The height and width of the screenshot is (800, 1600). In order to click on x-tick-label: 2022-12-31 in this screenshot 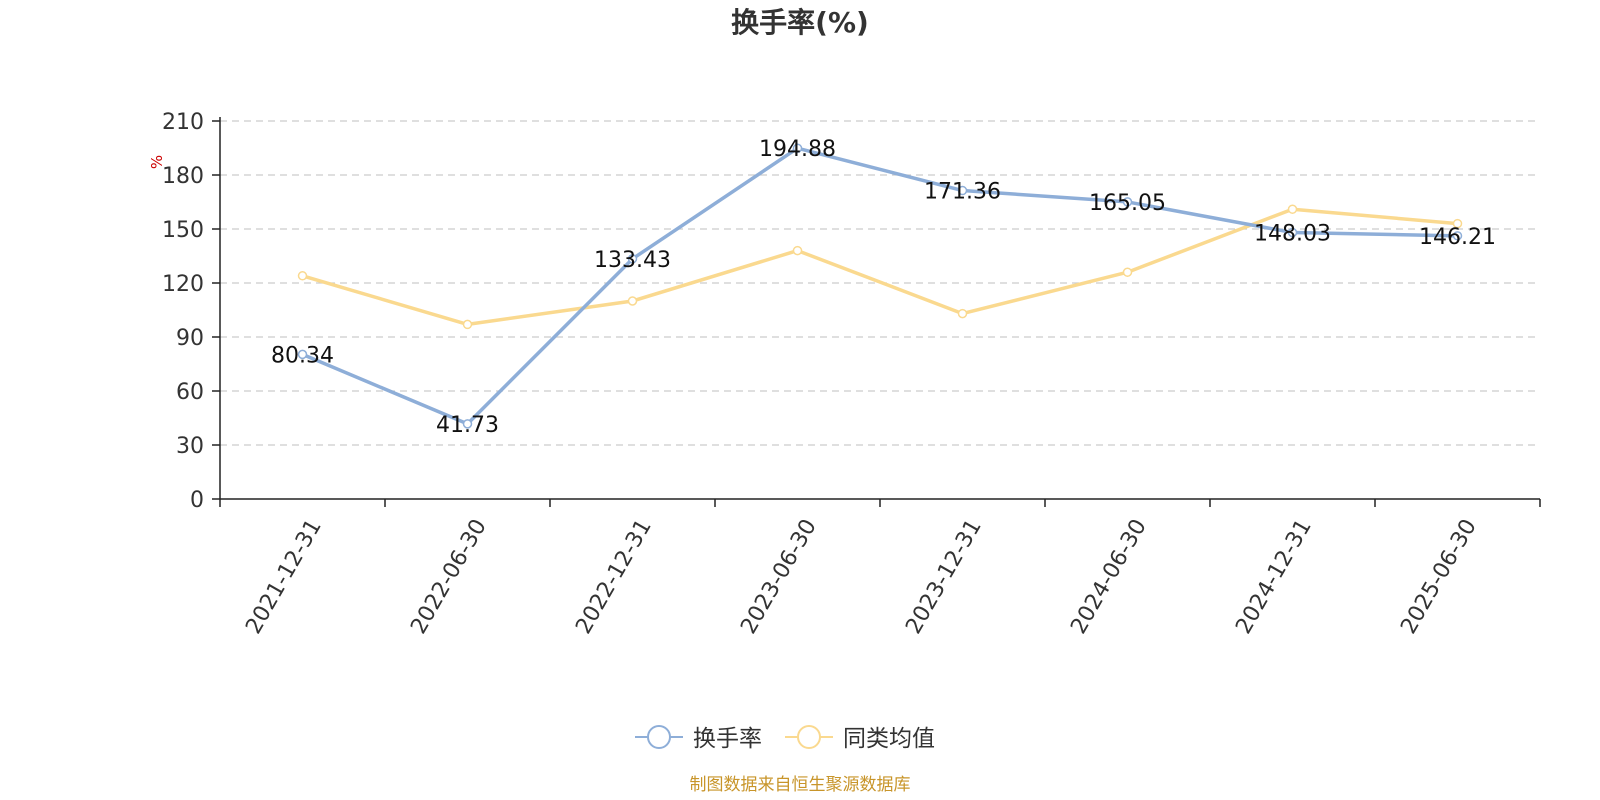, I will do `click(614, 576)`.